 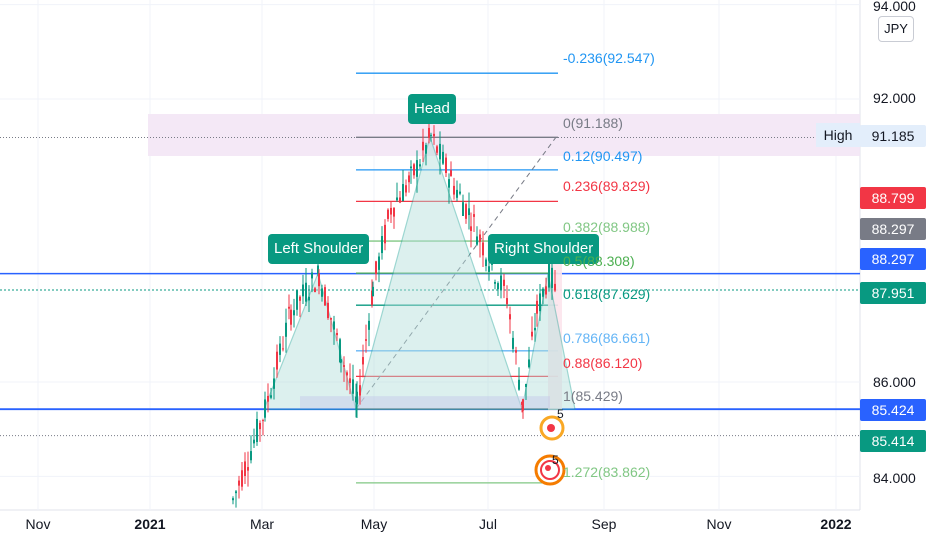 I want to click on price-tag: 85.414, so click(x=893, y=441).